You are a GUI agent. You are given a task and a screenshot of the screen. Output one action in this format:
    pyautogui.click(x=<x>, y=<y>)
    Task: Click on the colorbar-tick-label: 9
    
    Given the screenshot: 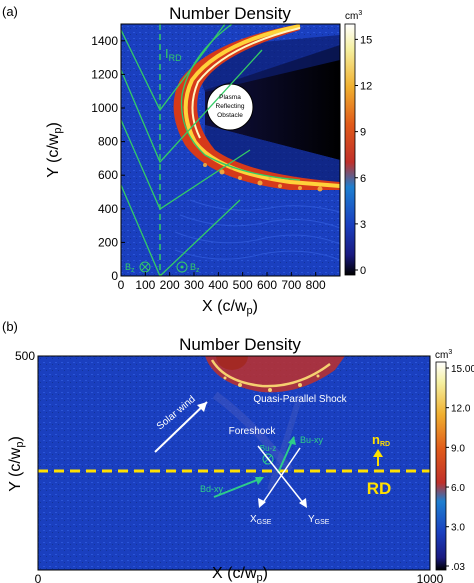 What is the action you would take?
    pyautogui.click(x=363, y=133)
    